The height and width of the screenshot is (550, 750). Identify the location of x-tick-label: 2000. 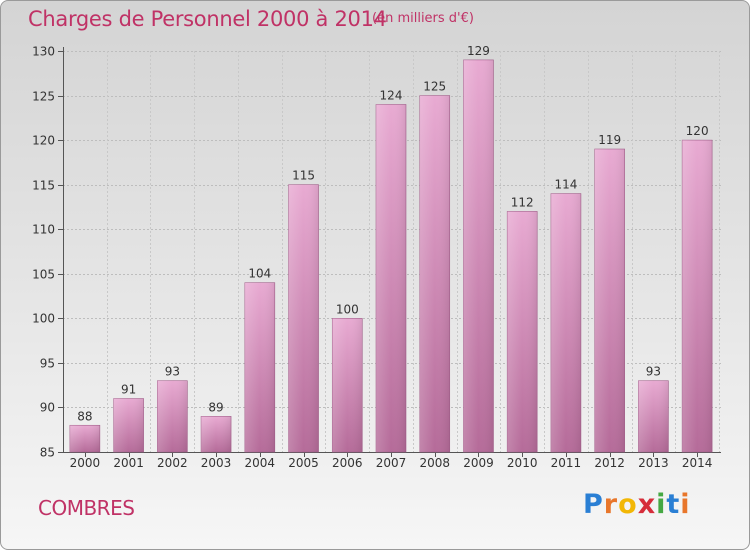
(85, 463).